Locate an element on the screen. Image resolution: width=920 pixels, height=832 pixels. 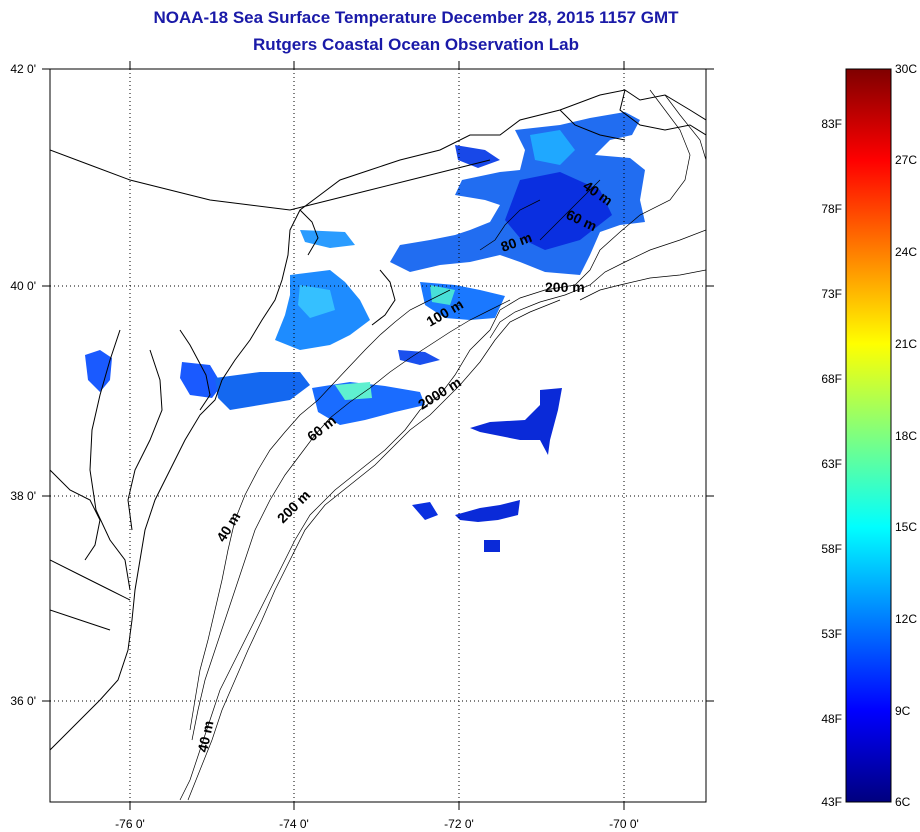
colorbar-celsius-label: 9C is located at coordinates (903, 711).